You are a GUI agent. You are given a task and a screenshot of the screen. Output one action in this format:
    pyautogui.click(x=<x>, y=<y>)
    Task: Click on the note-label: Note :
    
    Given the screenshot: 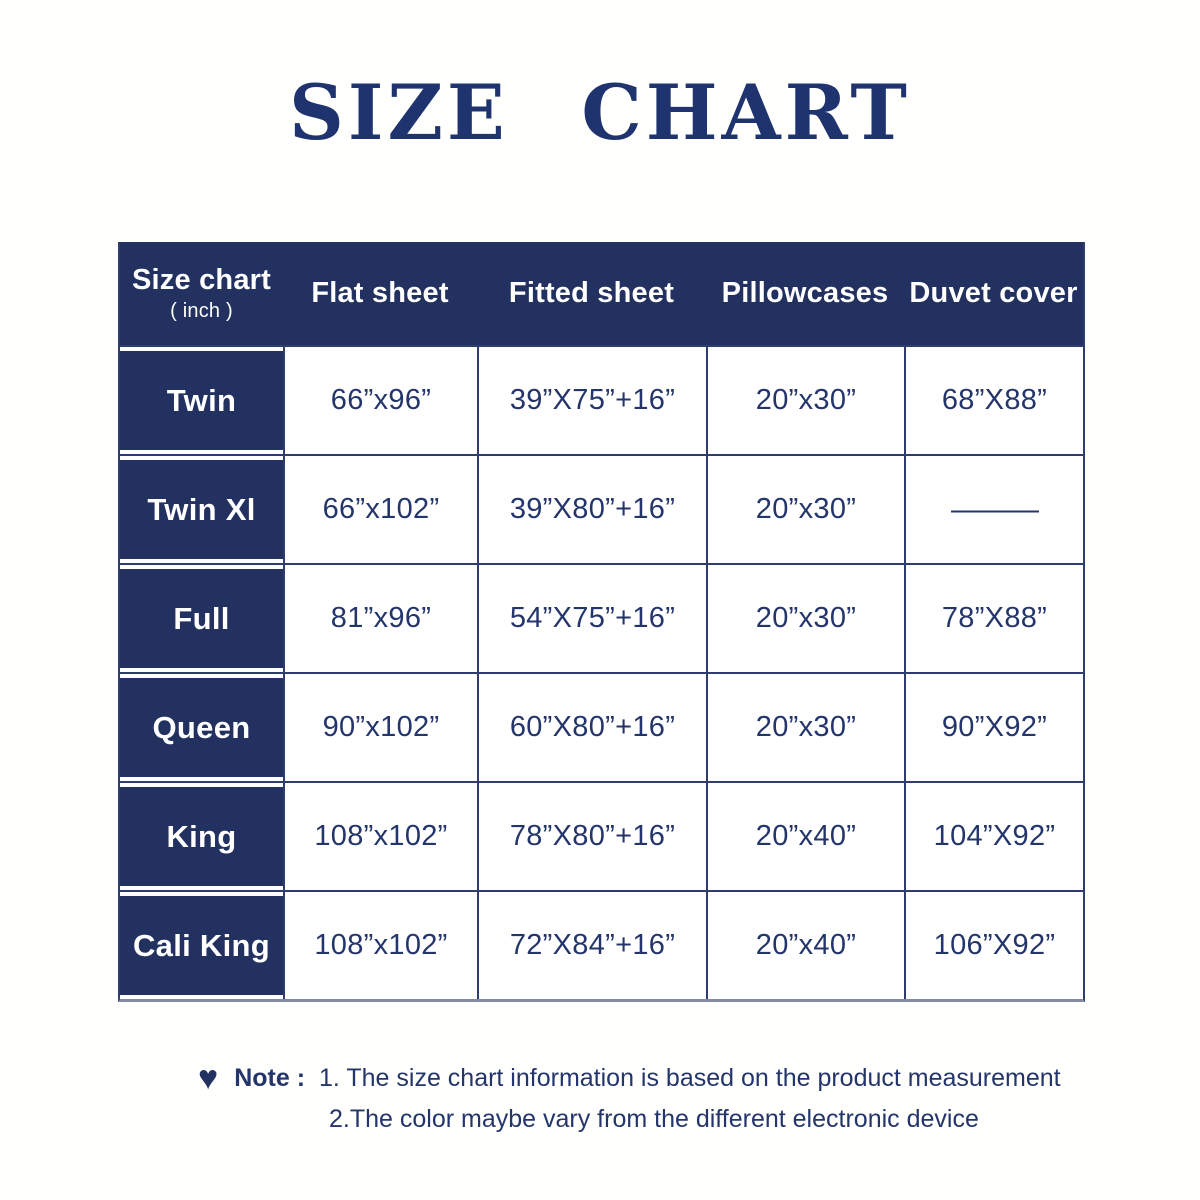 What is the action you would take?
    pyautogui.click(x=270, y=1078)
    